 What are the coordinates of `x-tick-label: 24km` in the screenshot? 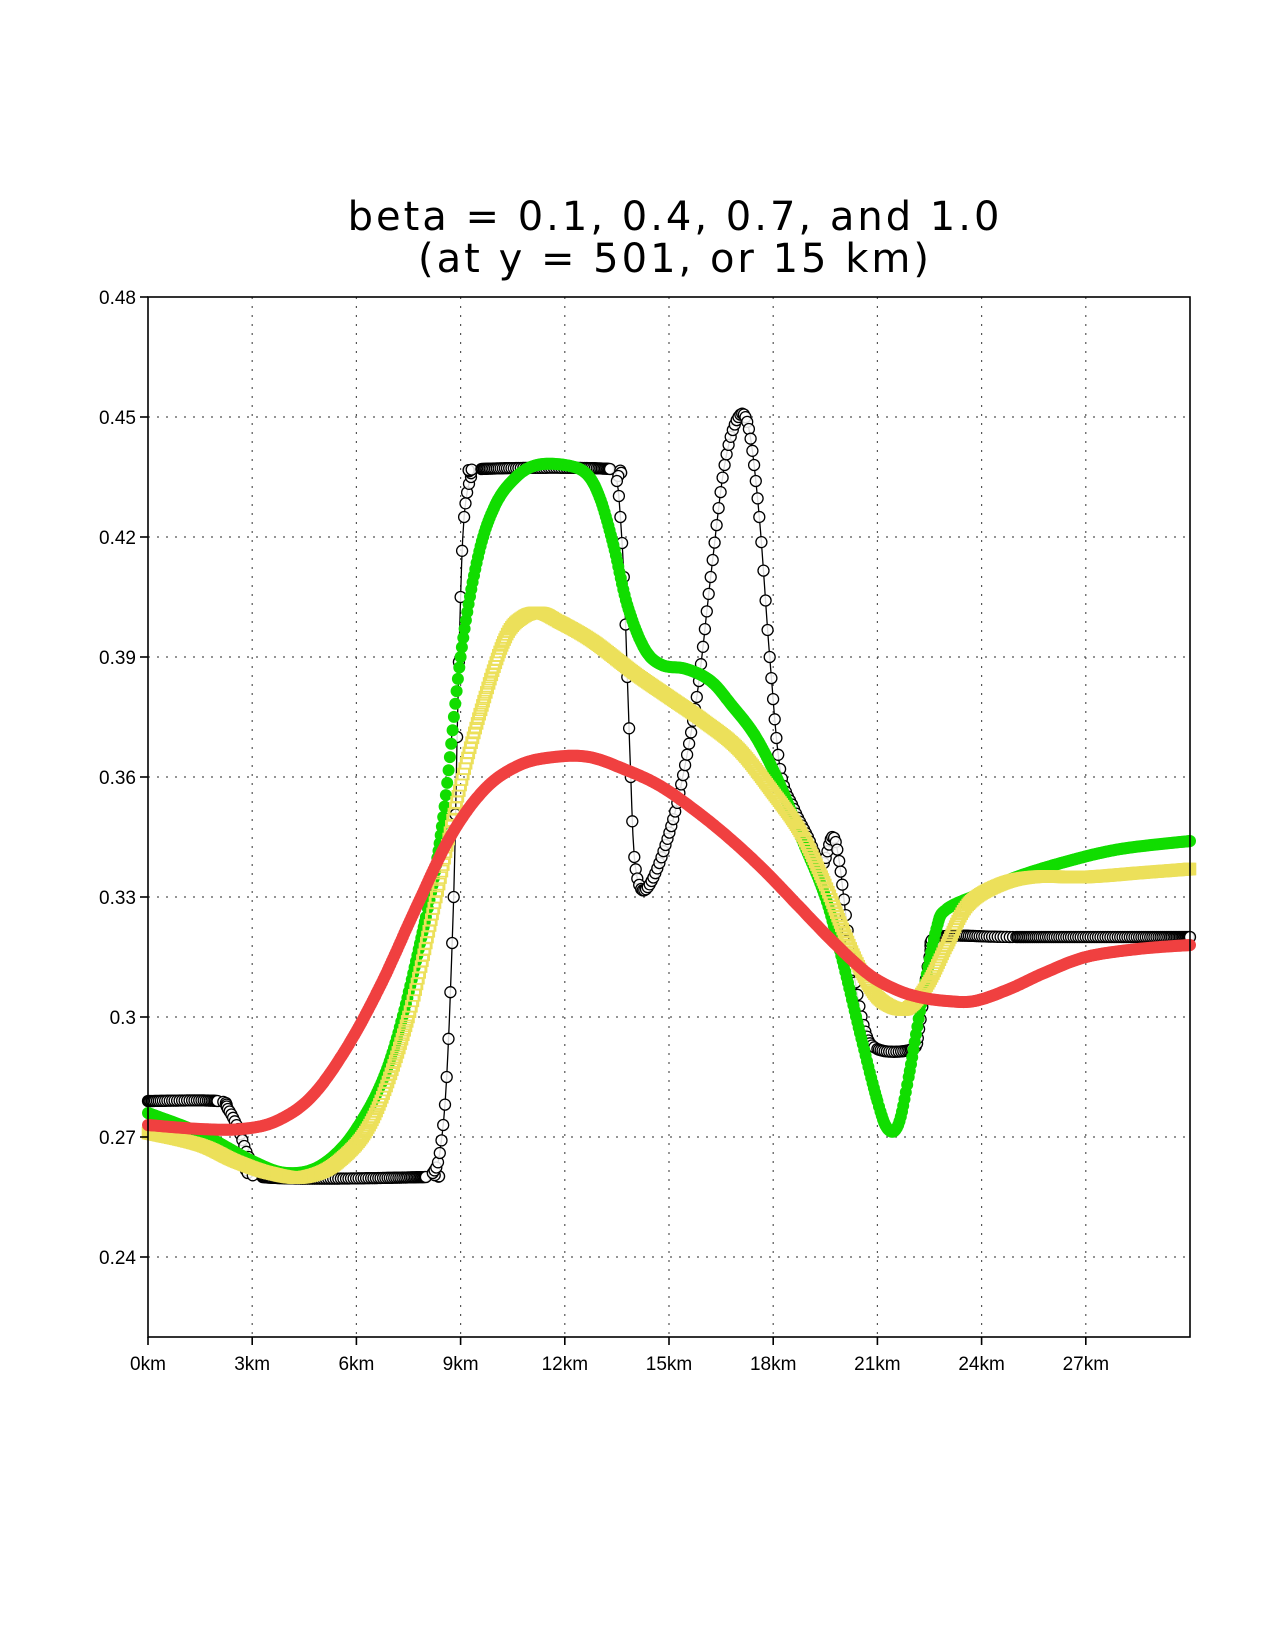 It's located at (981, 1364).